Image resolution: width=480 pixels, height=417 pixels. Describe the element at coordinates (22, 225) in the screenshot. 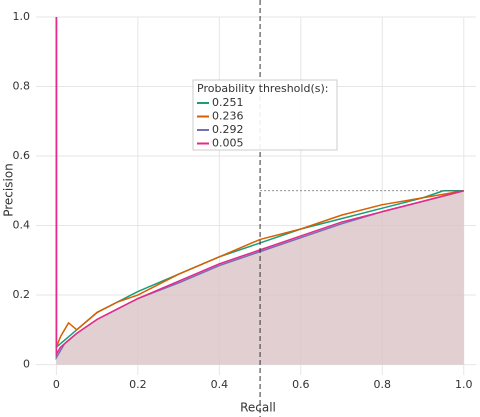

I see `y-tick-label: 0.4` at that location.